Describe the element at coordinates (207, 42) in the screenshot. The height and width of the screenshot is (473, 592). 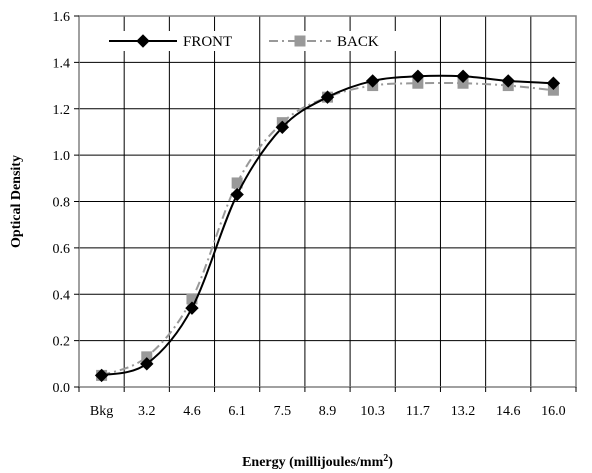
I see `legend-label: FRONT` at that location.